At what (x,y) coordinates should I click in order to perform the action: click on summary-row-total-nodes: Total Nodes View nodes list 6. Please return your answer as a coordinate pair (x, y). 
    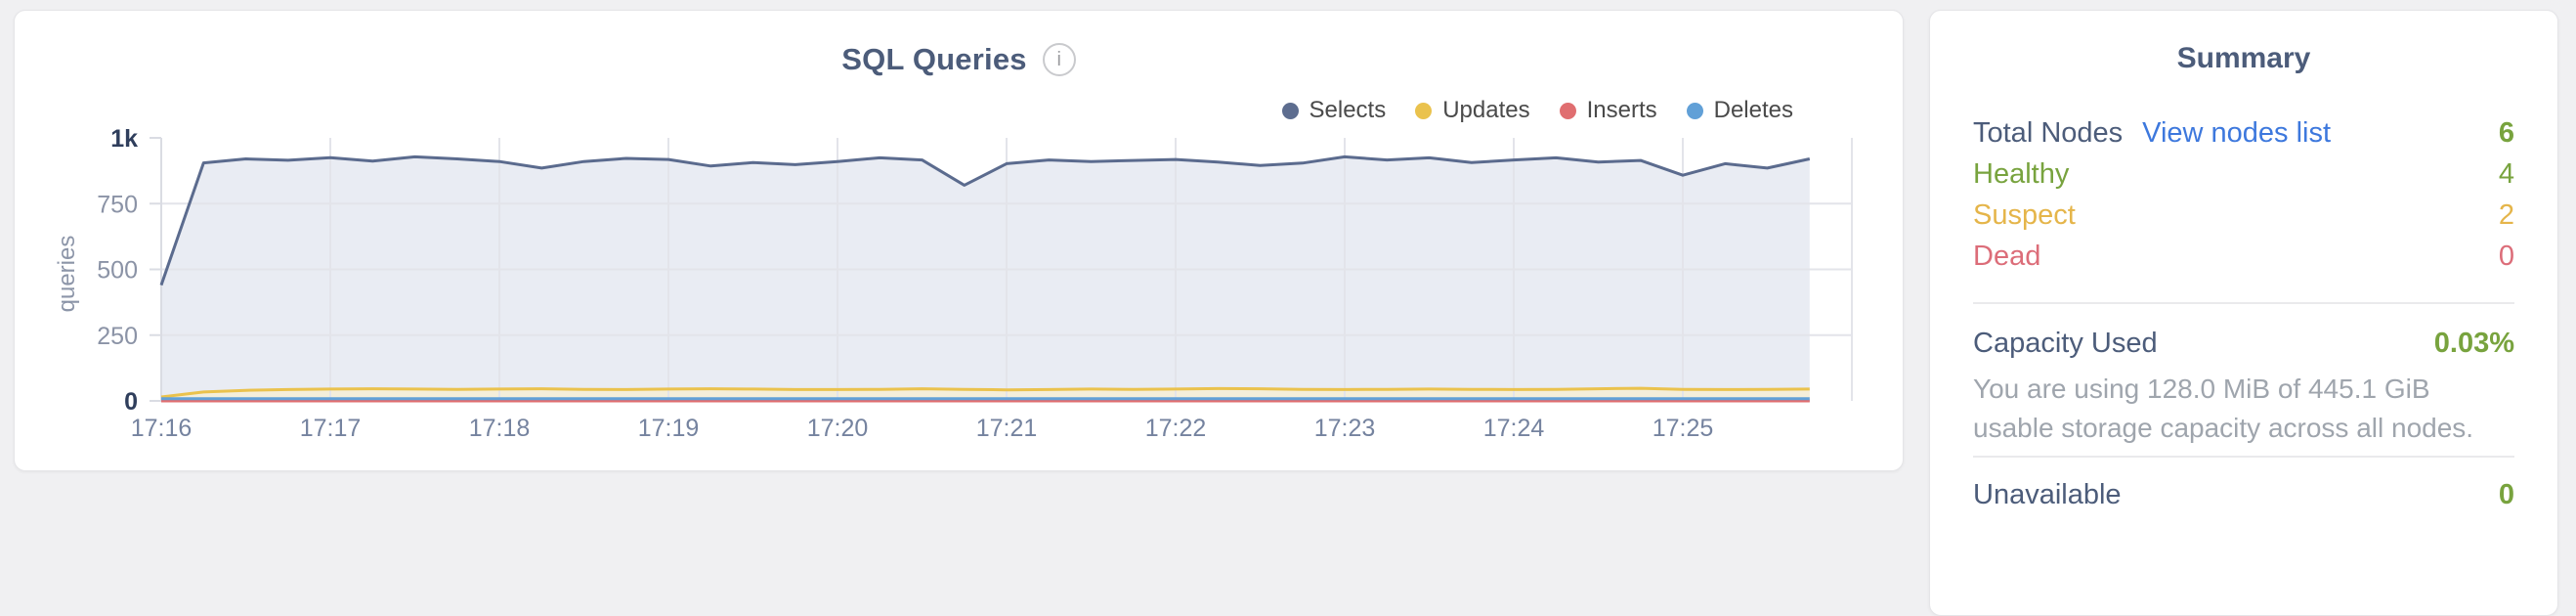
    Looking at the image, I should click on (2244, 133).